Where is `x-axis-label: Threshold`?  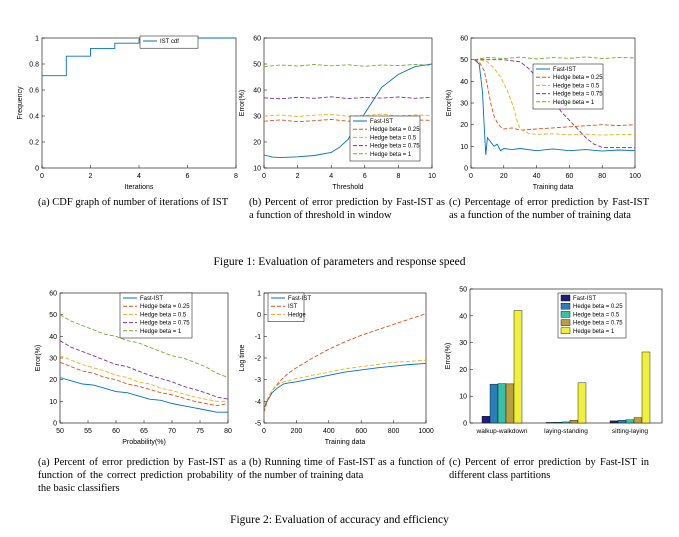 x-axis-label: Threshold is located at coordinates (347, 187).